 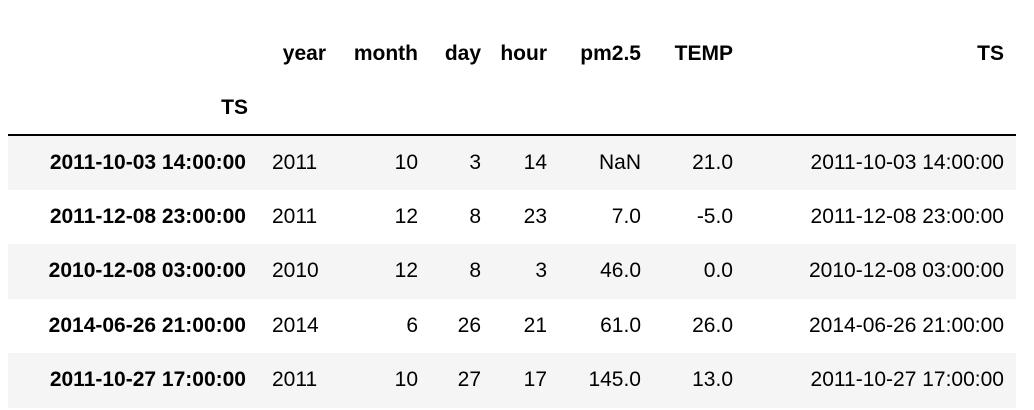 What do you see at coordinates (523, 53) in the screenshot?
I see `column-header-hour: hour` at bounding box center [523, 53].